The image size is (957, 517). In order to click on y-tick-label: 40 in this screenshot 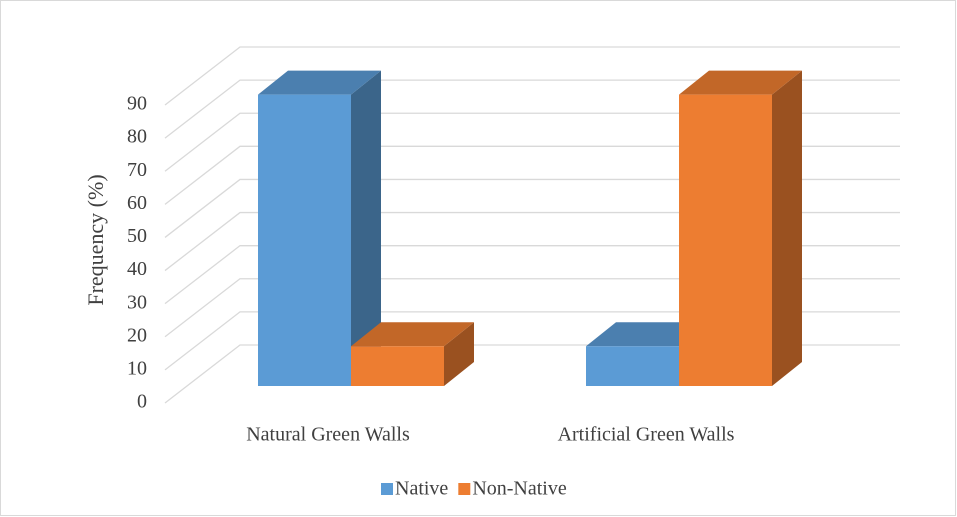, I will do `click(137, 269)`.